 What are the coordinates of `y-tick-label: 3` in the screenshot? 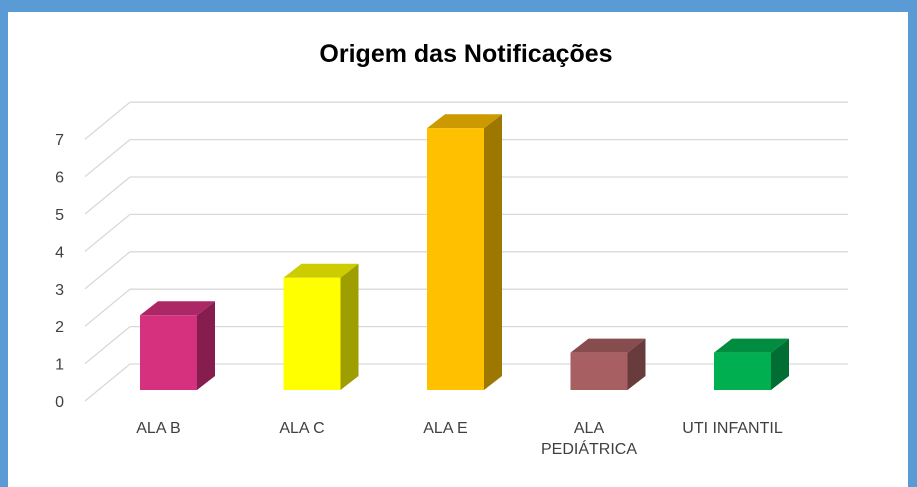 It's located at (59, 290).